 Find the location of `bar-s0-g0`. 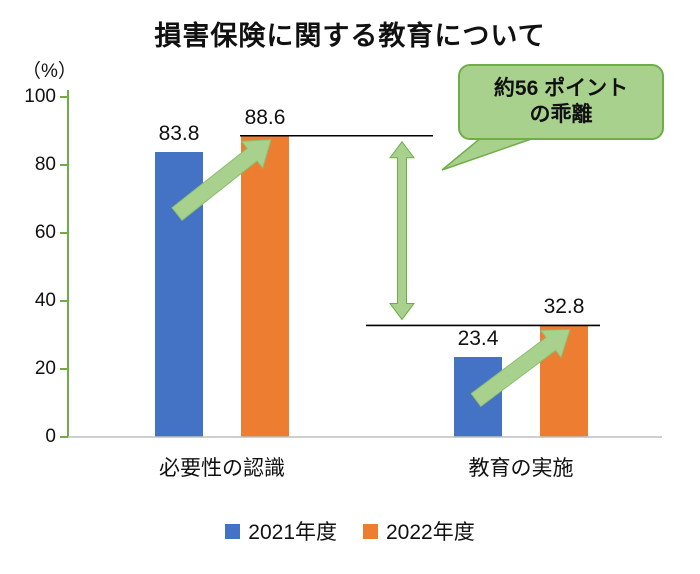

bar-s0-g0 is located at coordinates (179, 294).